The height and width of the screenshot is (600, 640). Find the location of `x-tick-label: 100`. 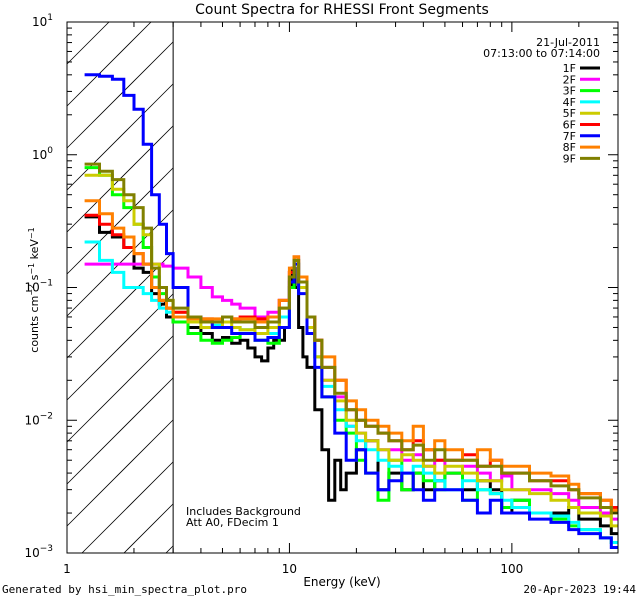

x-tick-label: 100 is located at coordinates (511, 569).